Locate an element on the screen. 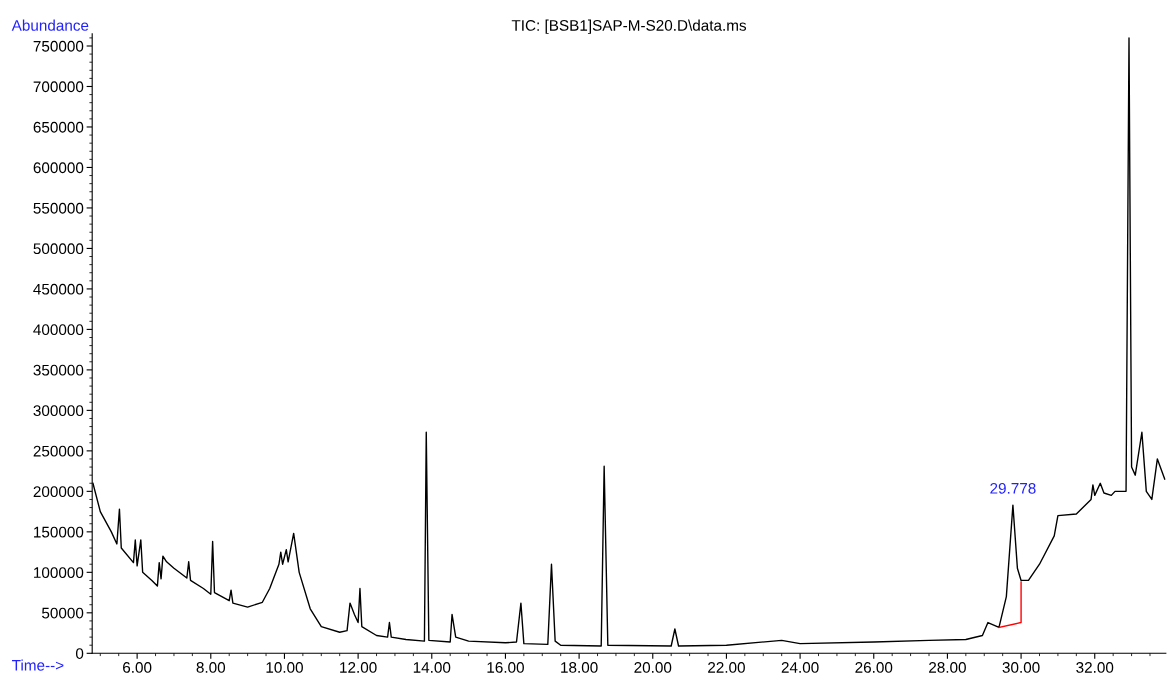 The width and height of the screenshot is (1167, 677). x-tick-label: 32.00 is located at coordinates (1095, 667).